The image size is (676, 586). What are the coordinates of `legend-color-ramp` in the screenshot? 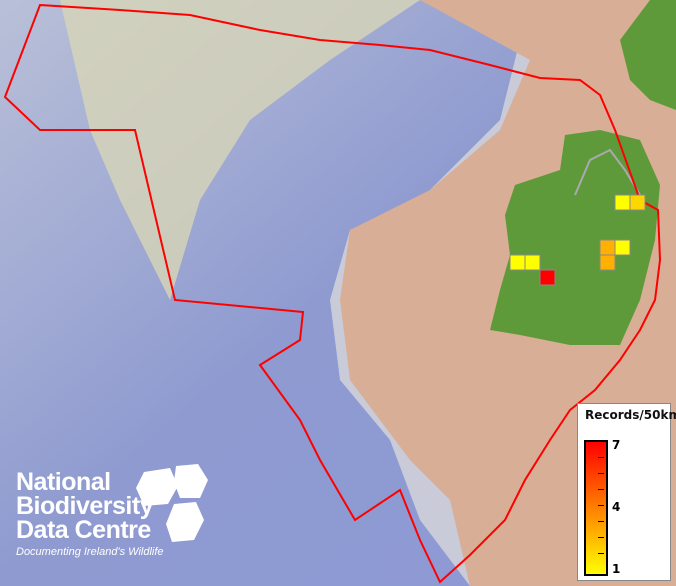 It's located at (596, 508).